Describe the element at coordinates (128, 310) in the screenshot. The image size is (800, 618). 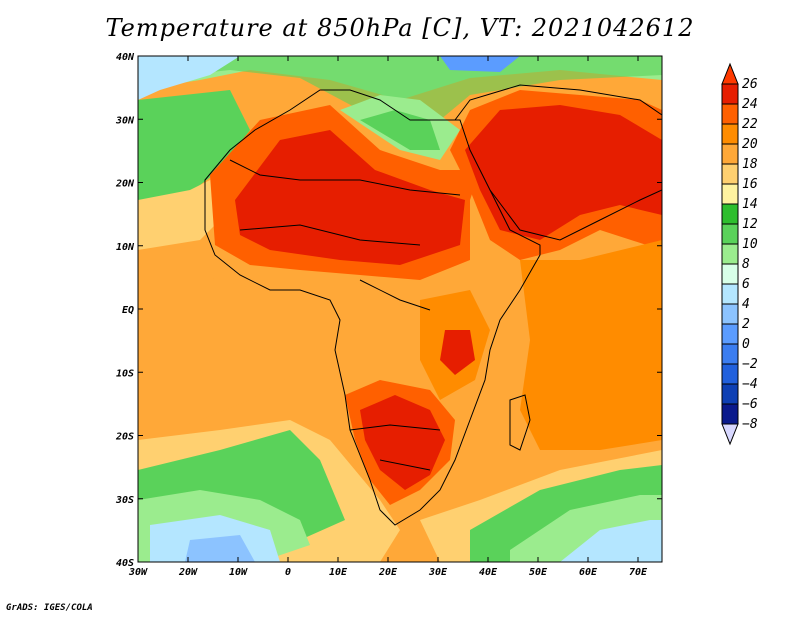
I see `lat-tick-label: EQ` at that location.